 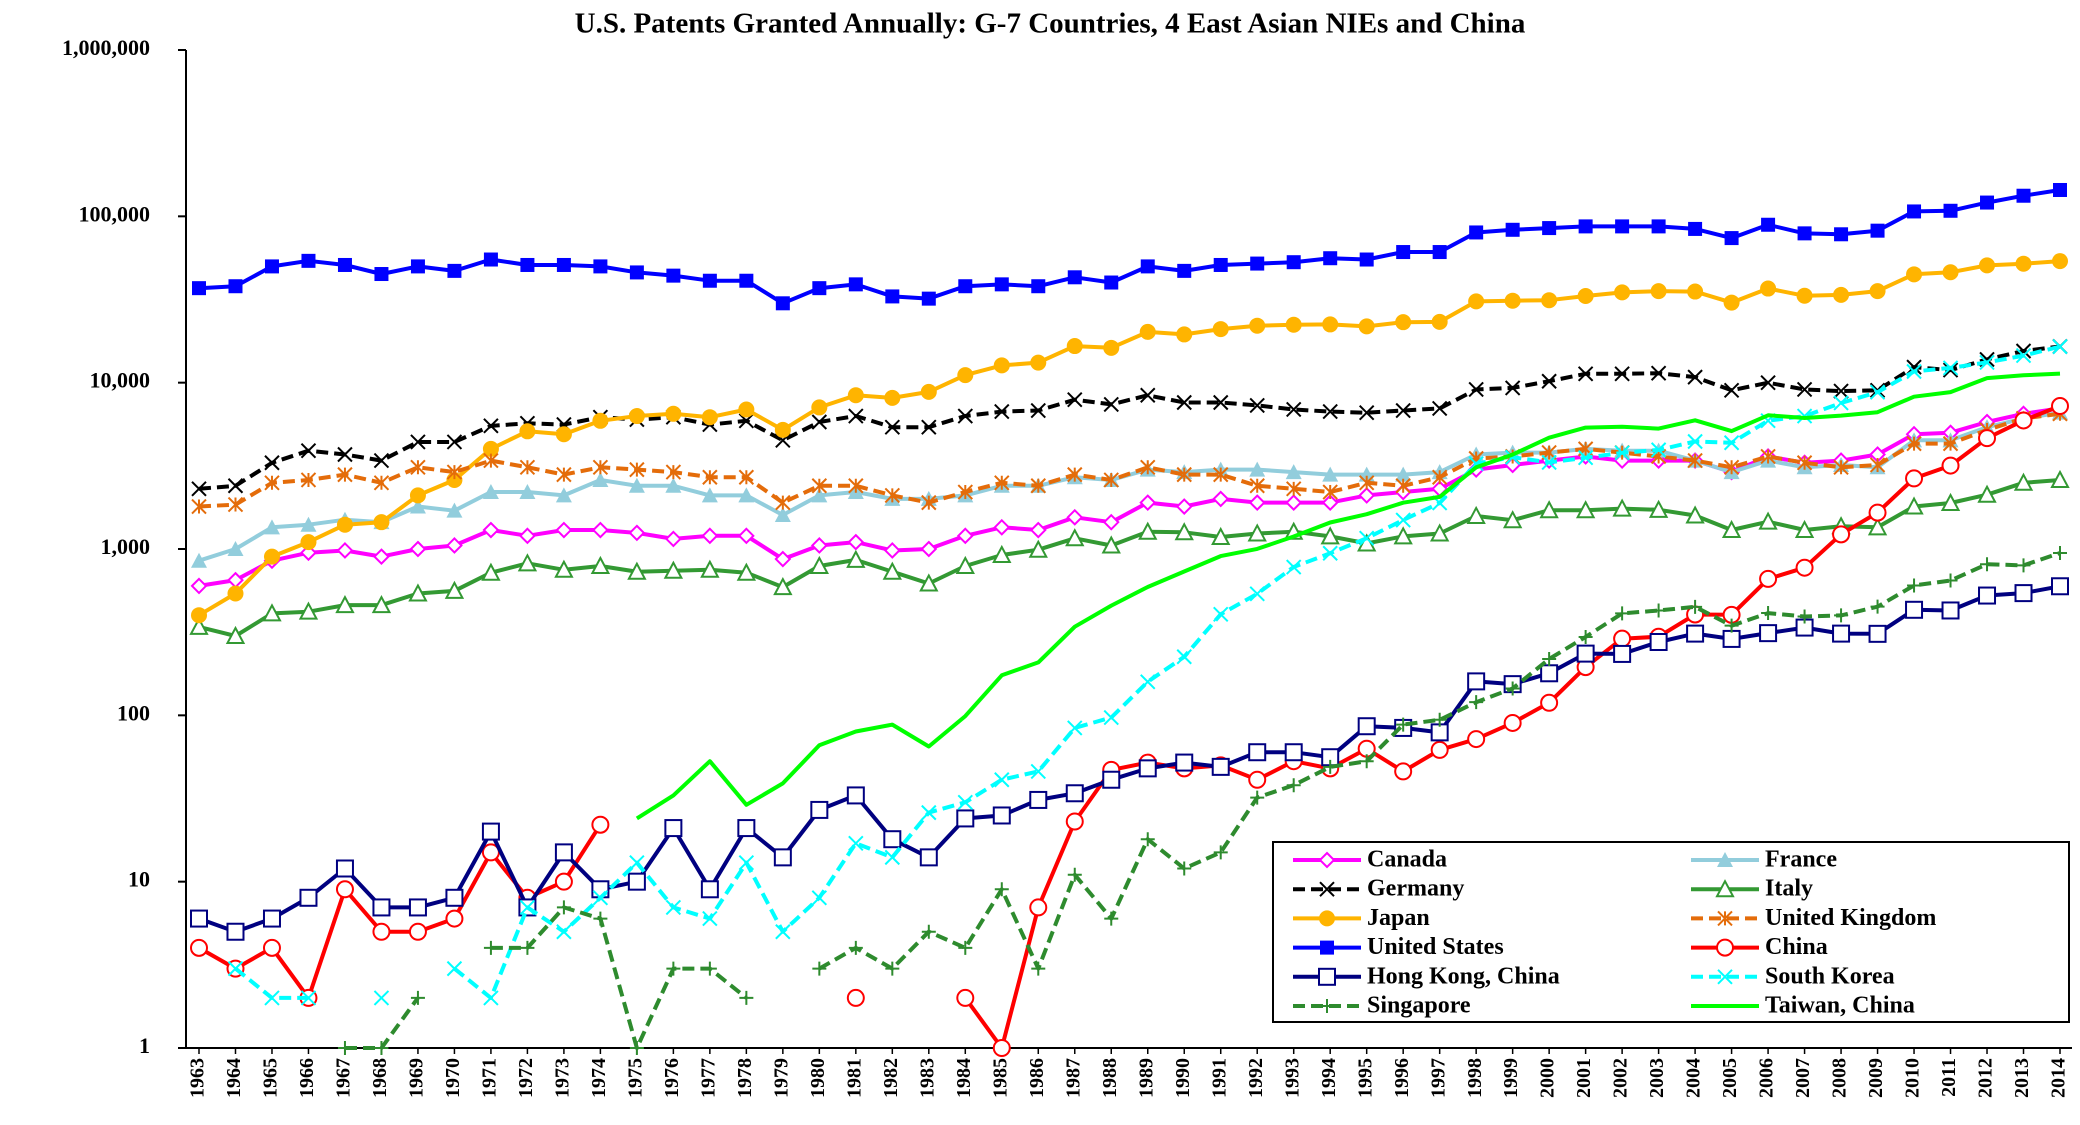 I want to click on x-tick-label: 1988, so click(x=1110, y=1078).